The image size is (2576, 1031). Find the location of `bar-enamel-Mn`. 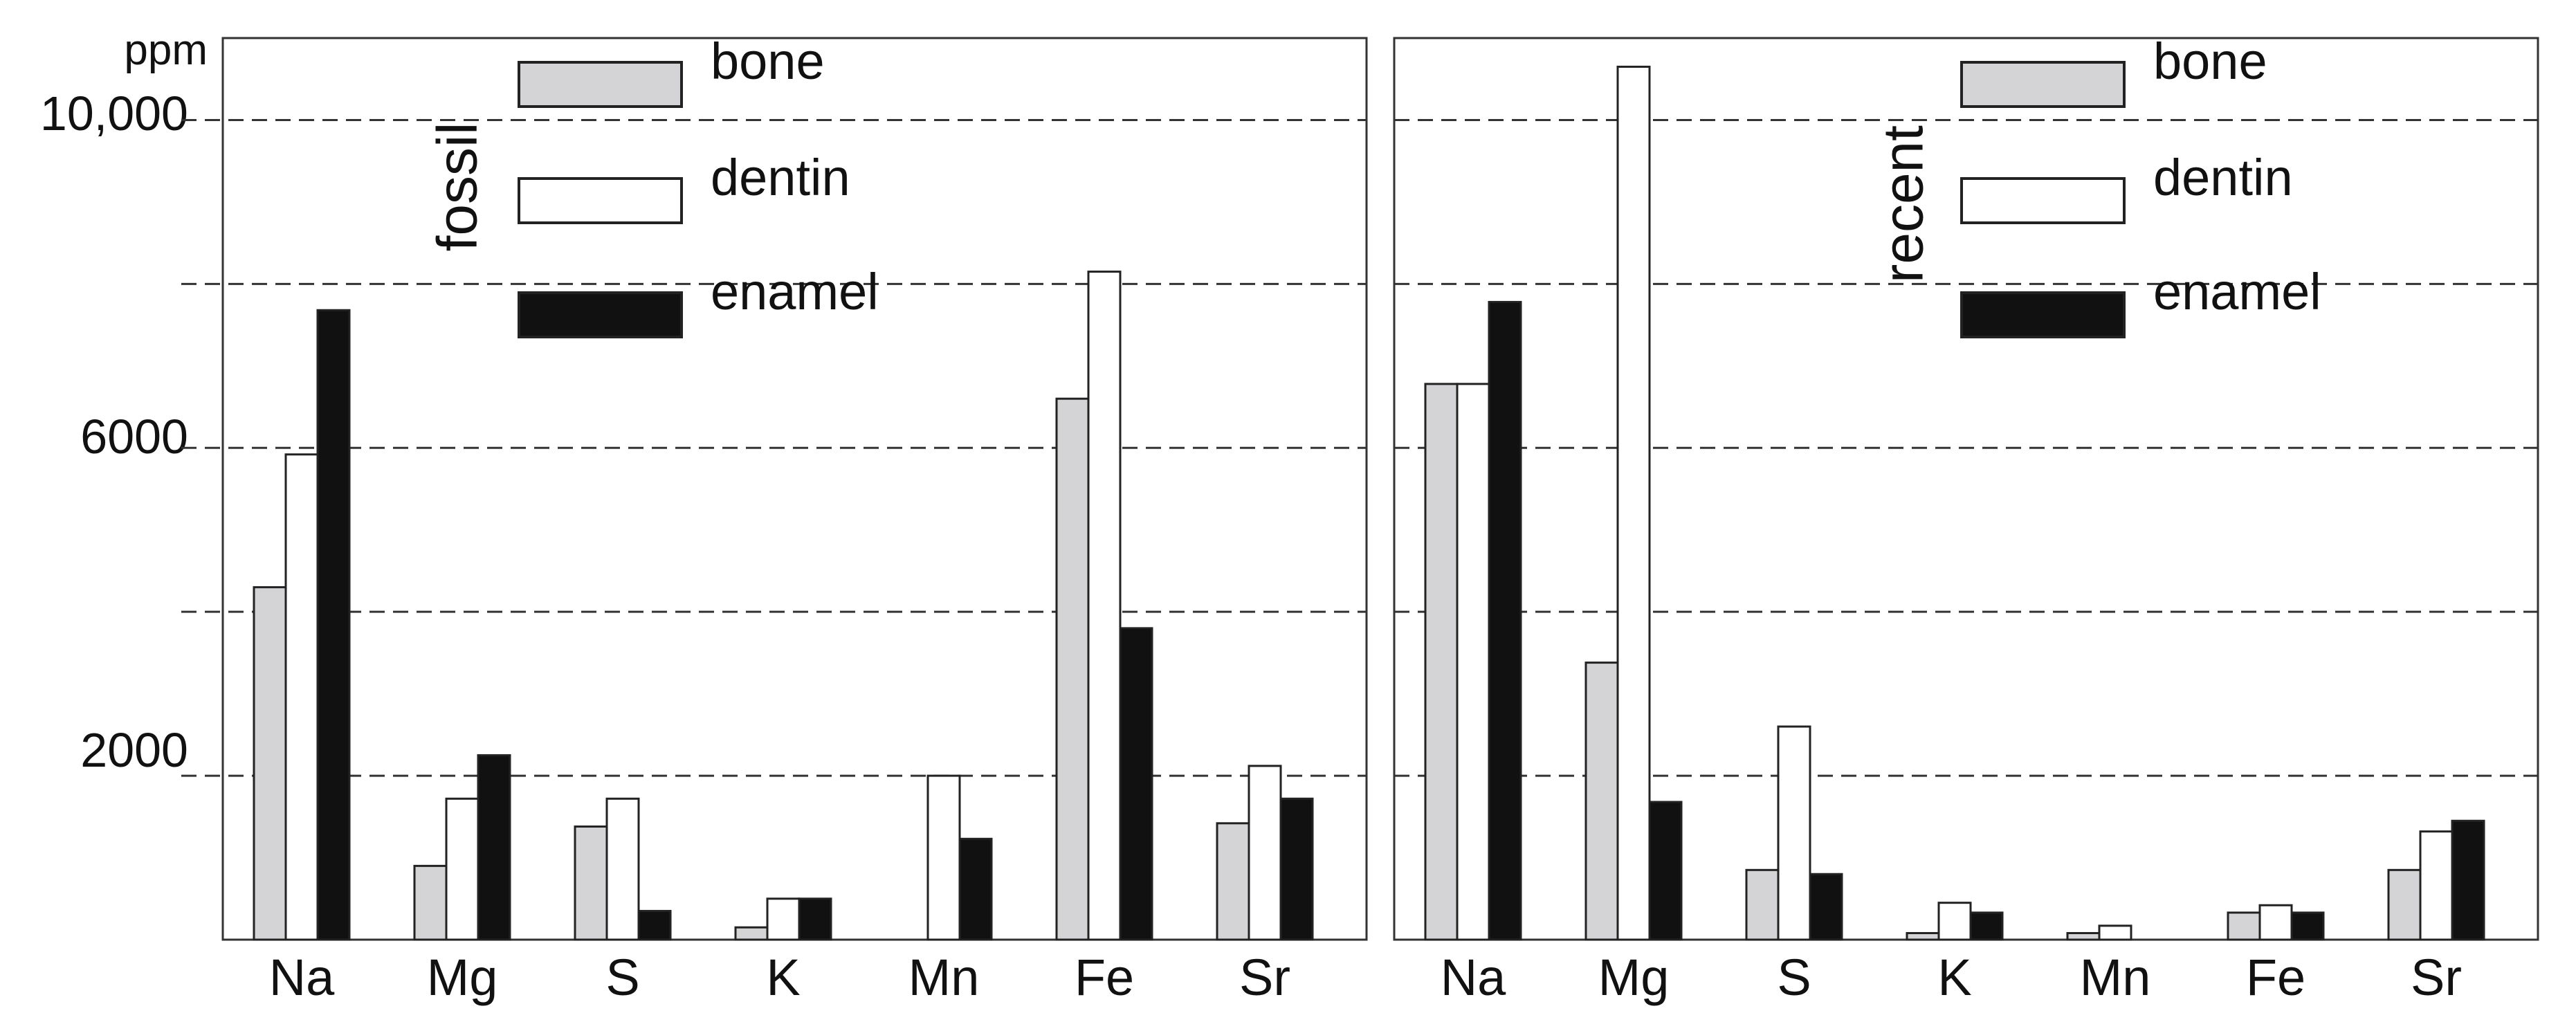

bar-enamel-Mn is located at coordinates (976, 889).